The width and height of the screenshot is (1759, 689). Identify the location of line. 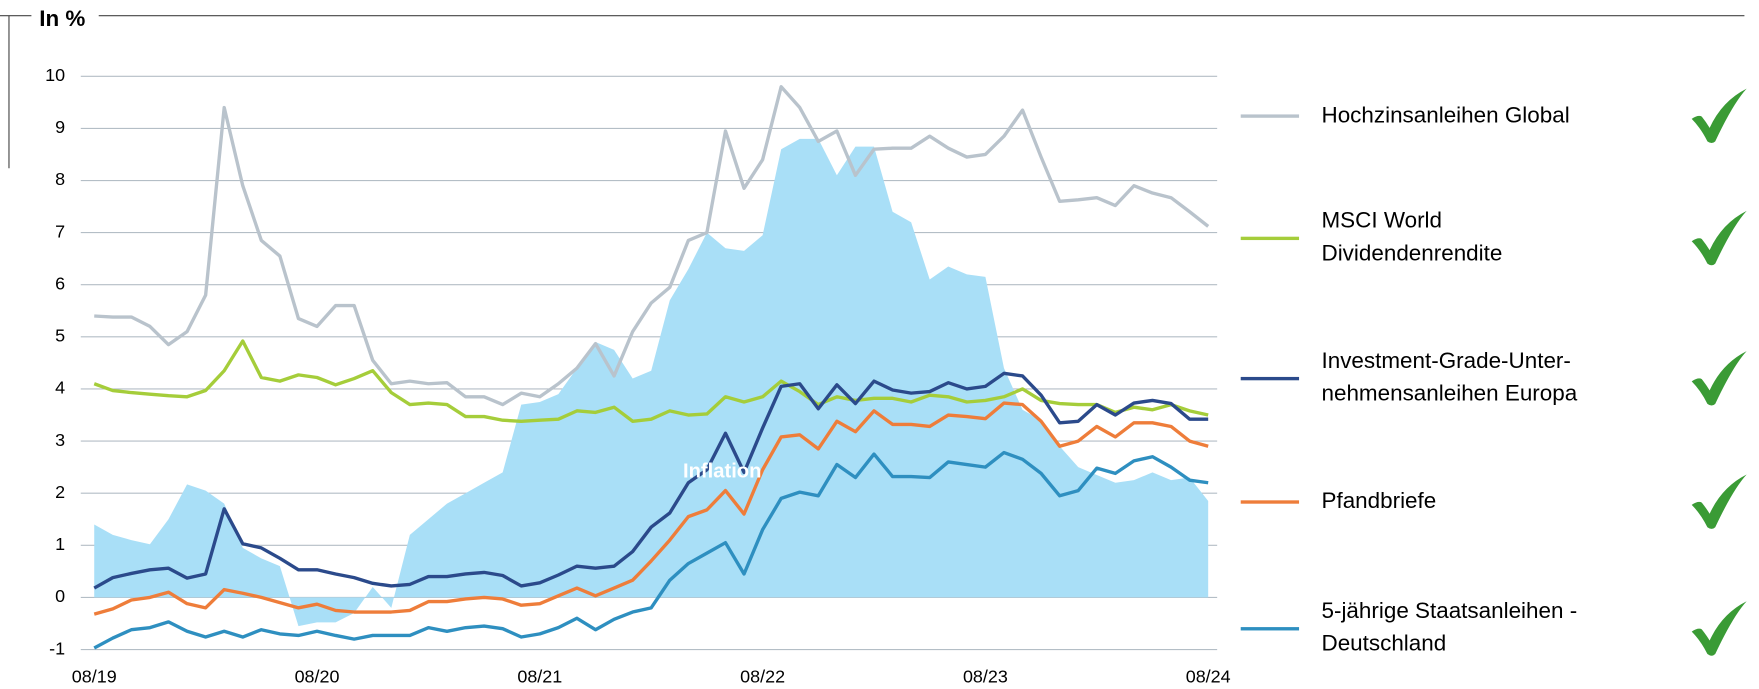
(651, 381).